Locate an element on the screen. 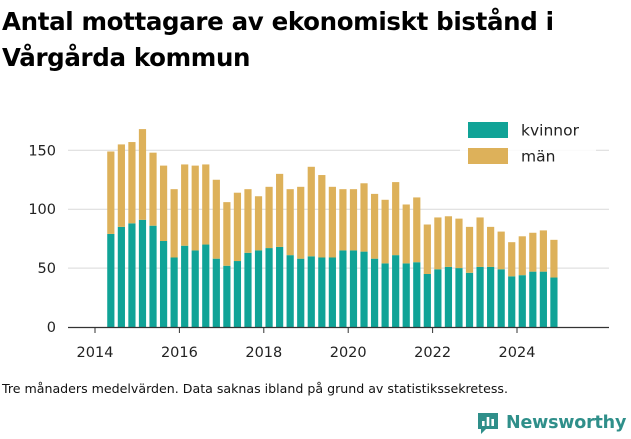 This screenshot has height=439, width=631. brand-logo: Newsworthy is located at coordinates (551, 423).